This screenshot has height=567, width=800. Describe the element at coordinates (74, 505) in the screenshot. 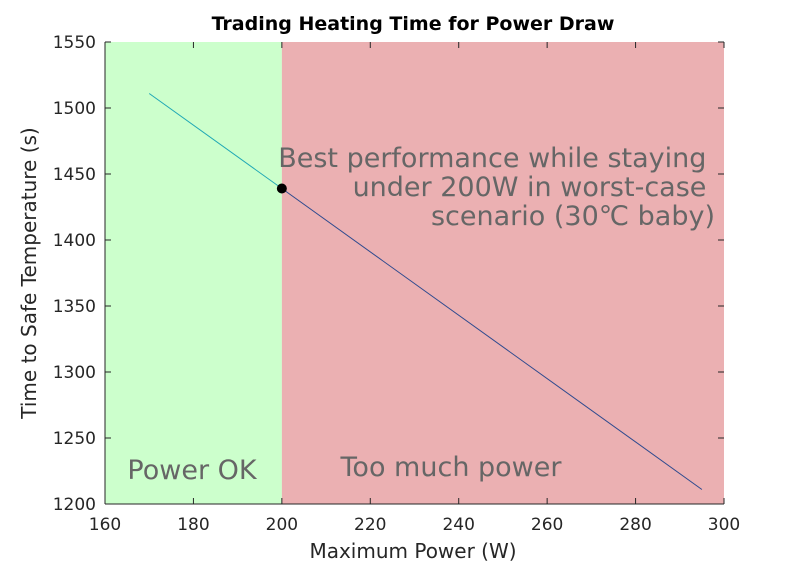

I see `y-tick-label-1200: 1200` at that location.